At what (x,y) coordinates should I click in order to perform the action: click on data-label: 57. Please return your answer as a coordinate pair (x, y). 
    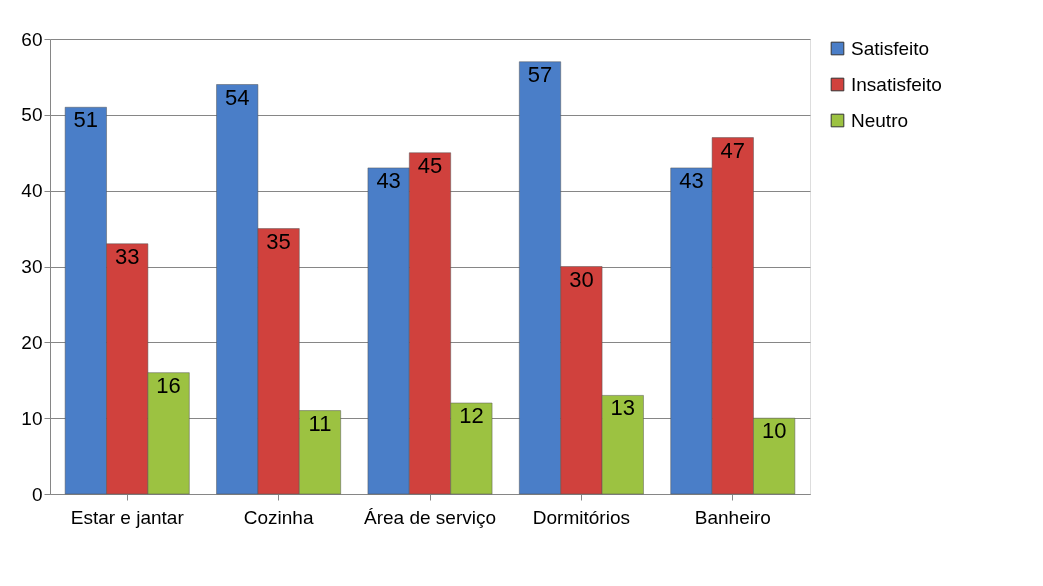
    Looking at the image, I should click on (540, 74).